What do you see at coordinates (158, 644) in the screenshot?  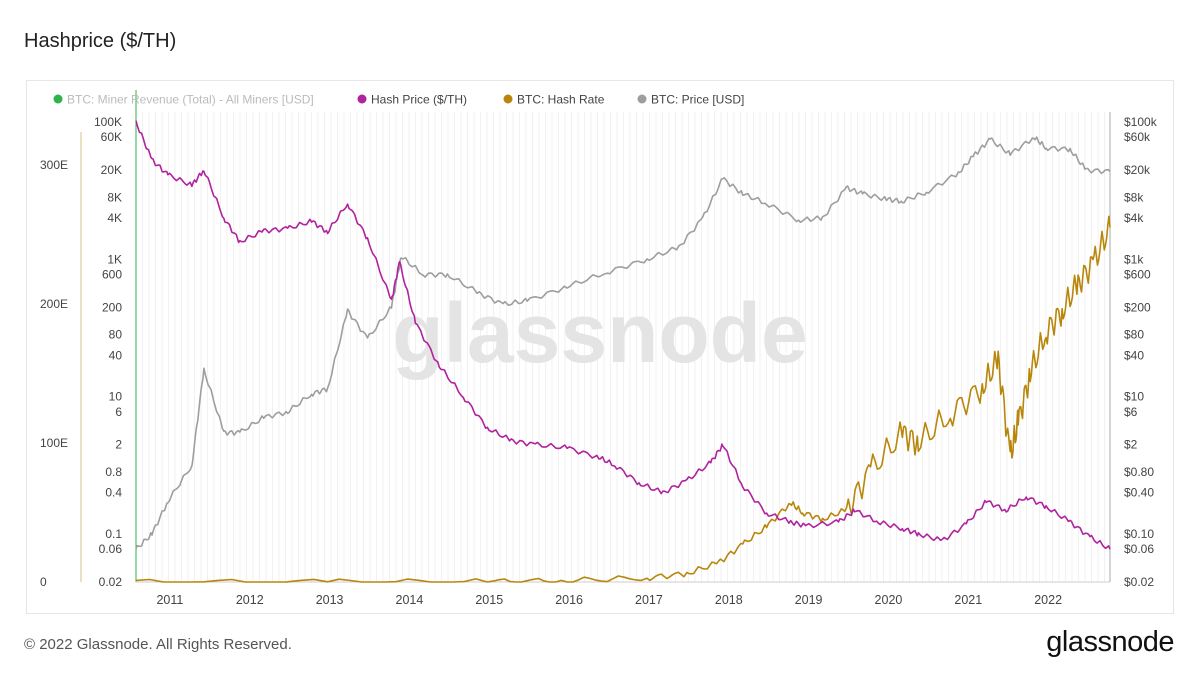 I see `copyright-text: © 2022 Glassnode. All Rights Reserved.` at bounding box center [158, 644].